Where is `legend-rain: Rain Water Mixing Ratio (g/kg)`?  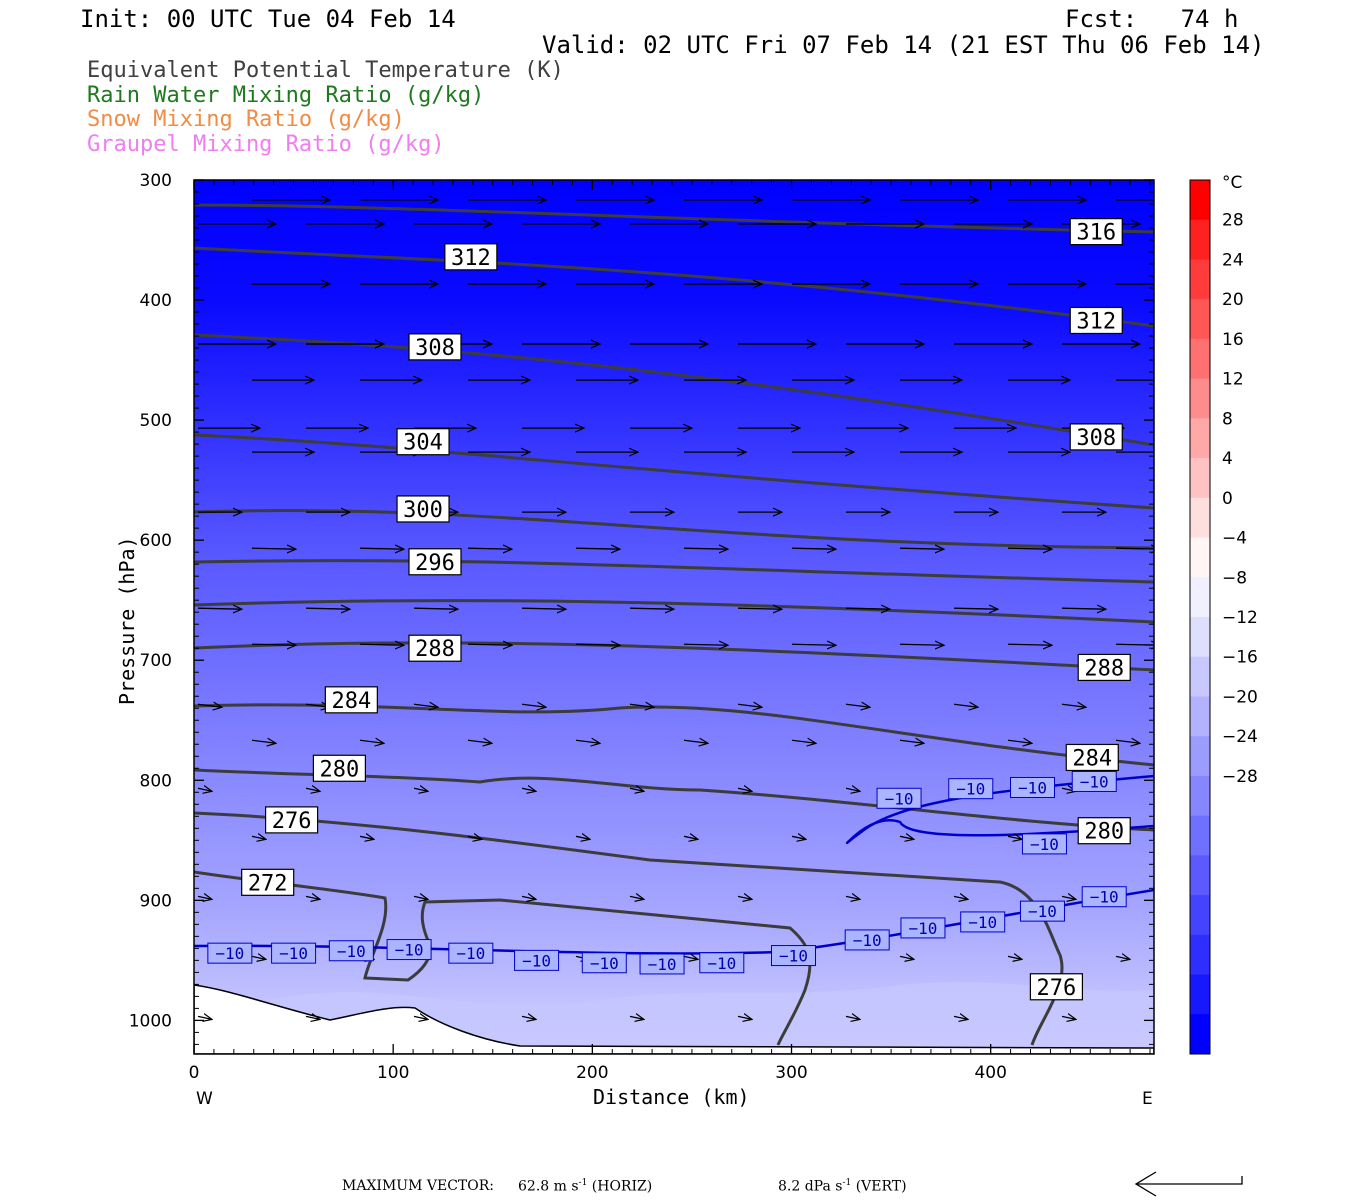 legend-rain: Rain Water Mixing Ratio (g/kg) is located at coordinates (286, 95).